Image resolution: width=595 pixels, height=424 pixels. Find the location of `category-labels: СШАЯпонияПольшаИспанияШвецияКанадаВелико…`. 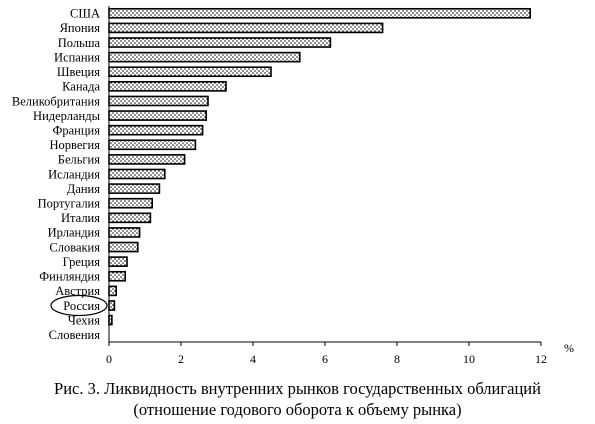

category-labels: СШАЯпонияПольшаИспанияШвецияКанадаВелико… is located at coordinates (56, 174).